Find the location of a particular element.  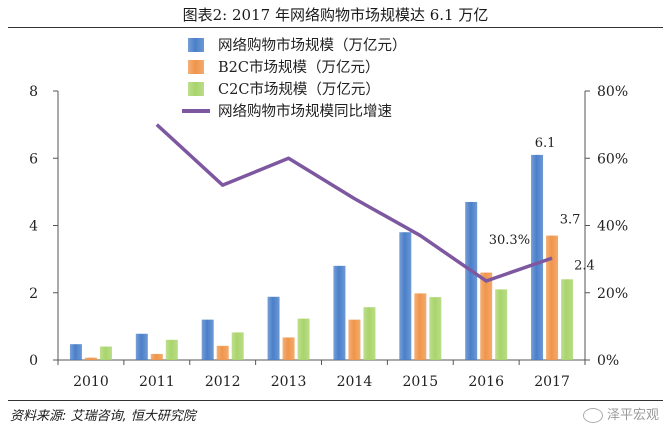

bar-3-2012 is located at coordinates (237, 346).